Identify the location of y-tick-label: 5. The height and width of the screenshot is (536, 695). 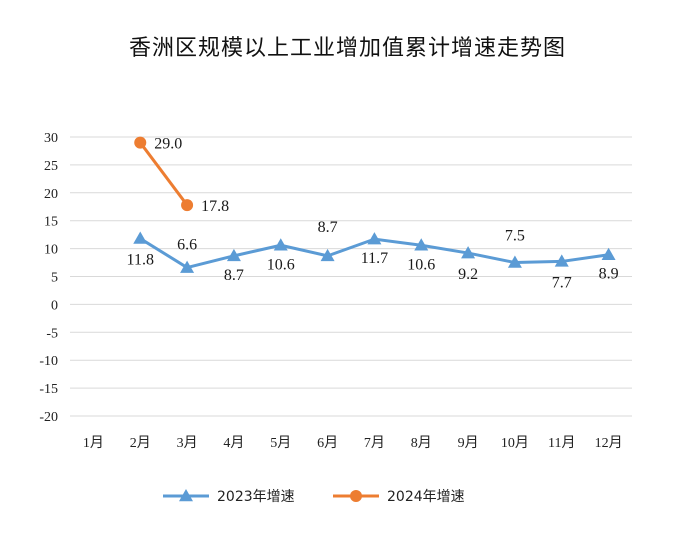
(54, 278).